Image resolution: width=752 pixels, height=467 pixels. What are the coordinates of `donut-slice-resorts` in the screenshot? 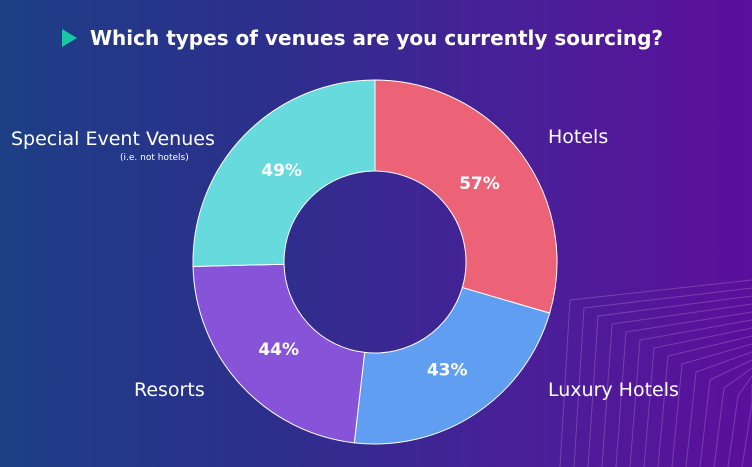 It's located at (279, 353).